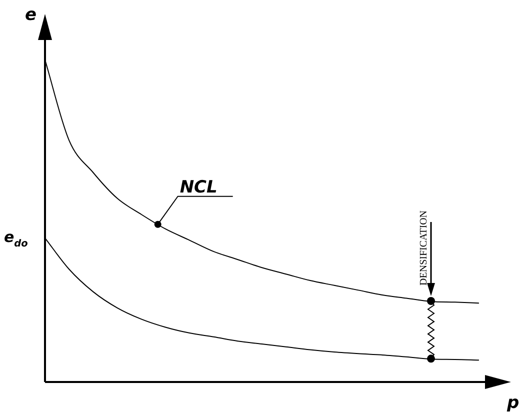 The width and height of the screenshot is (522, 420). What do you see at coordinates (31, 15) in the screenshot?
I see `y-axis-title: e` at bounding box center [31, 15].